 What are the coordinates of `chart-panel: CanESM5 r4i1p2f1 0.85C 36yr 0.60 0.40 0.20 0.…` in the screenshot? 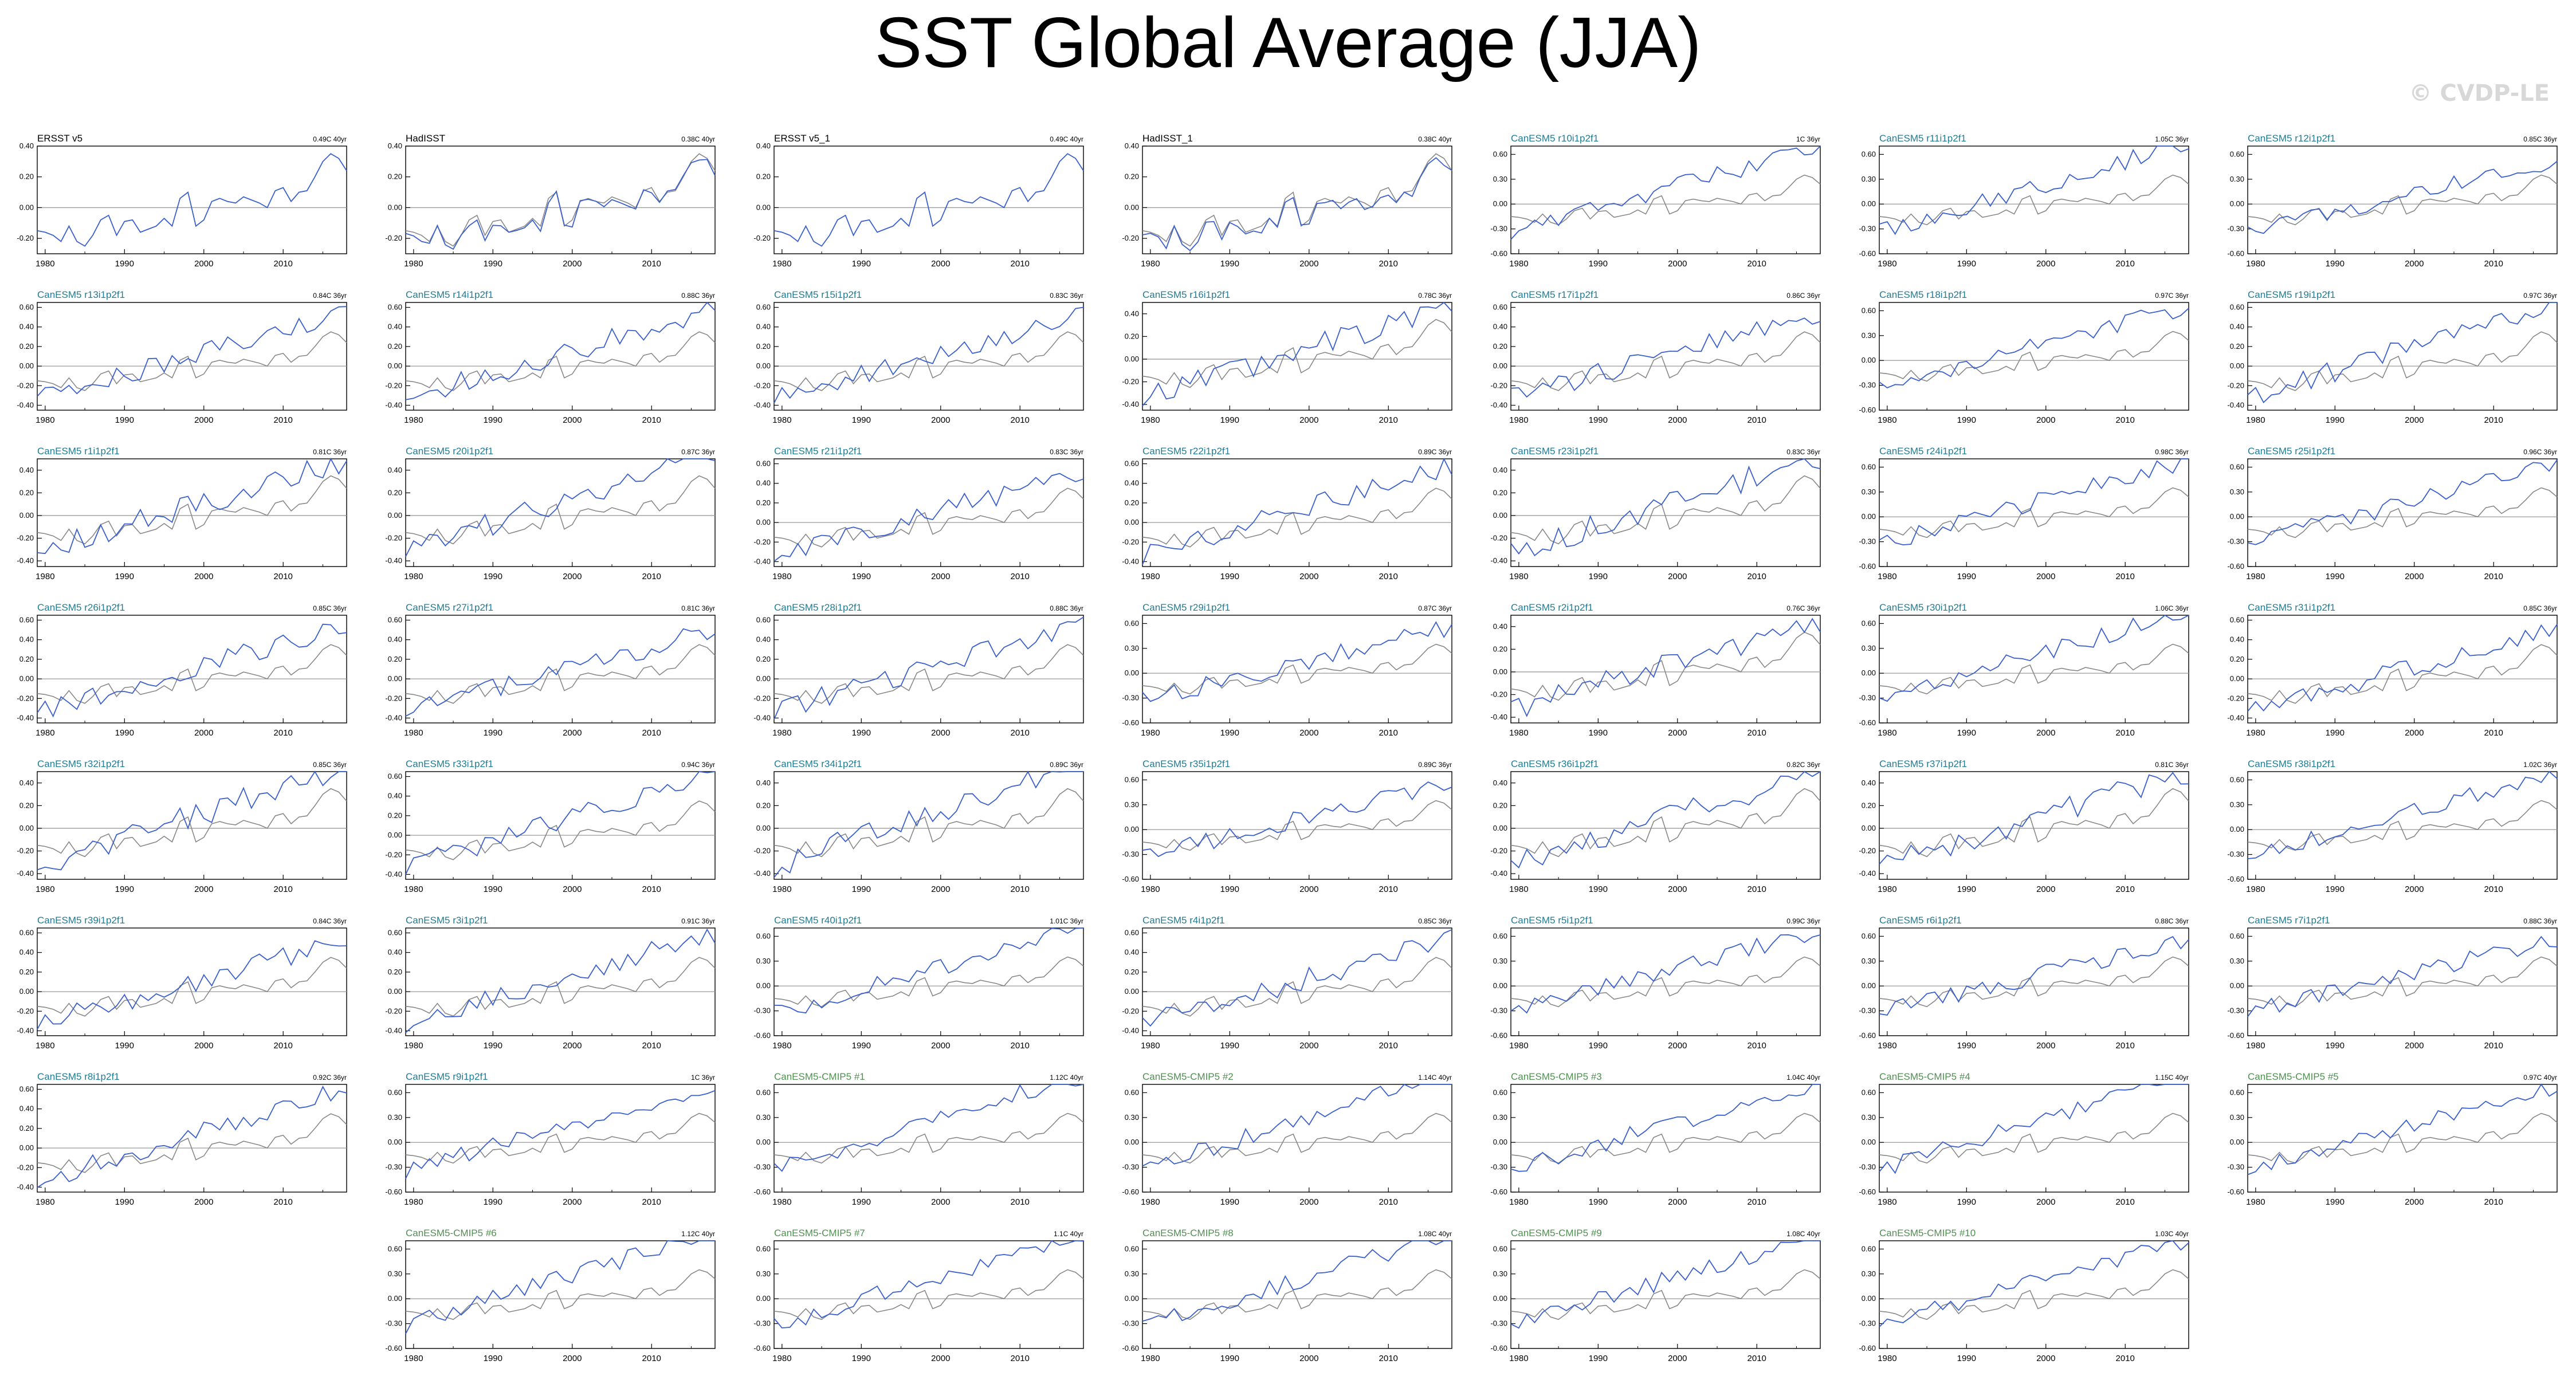 It's located at (1287, 983).